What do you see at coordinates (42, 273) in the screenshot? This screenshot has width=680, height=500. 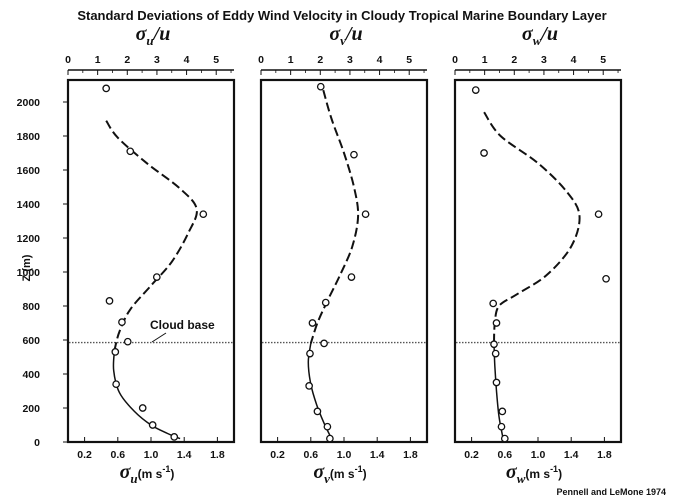 I see `y-axis-ticks: 0 200 400 600 800 1000 1200 1400 1600 1800 2000` at bounding box center [42, 273].